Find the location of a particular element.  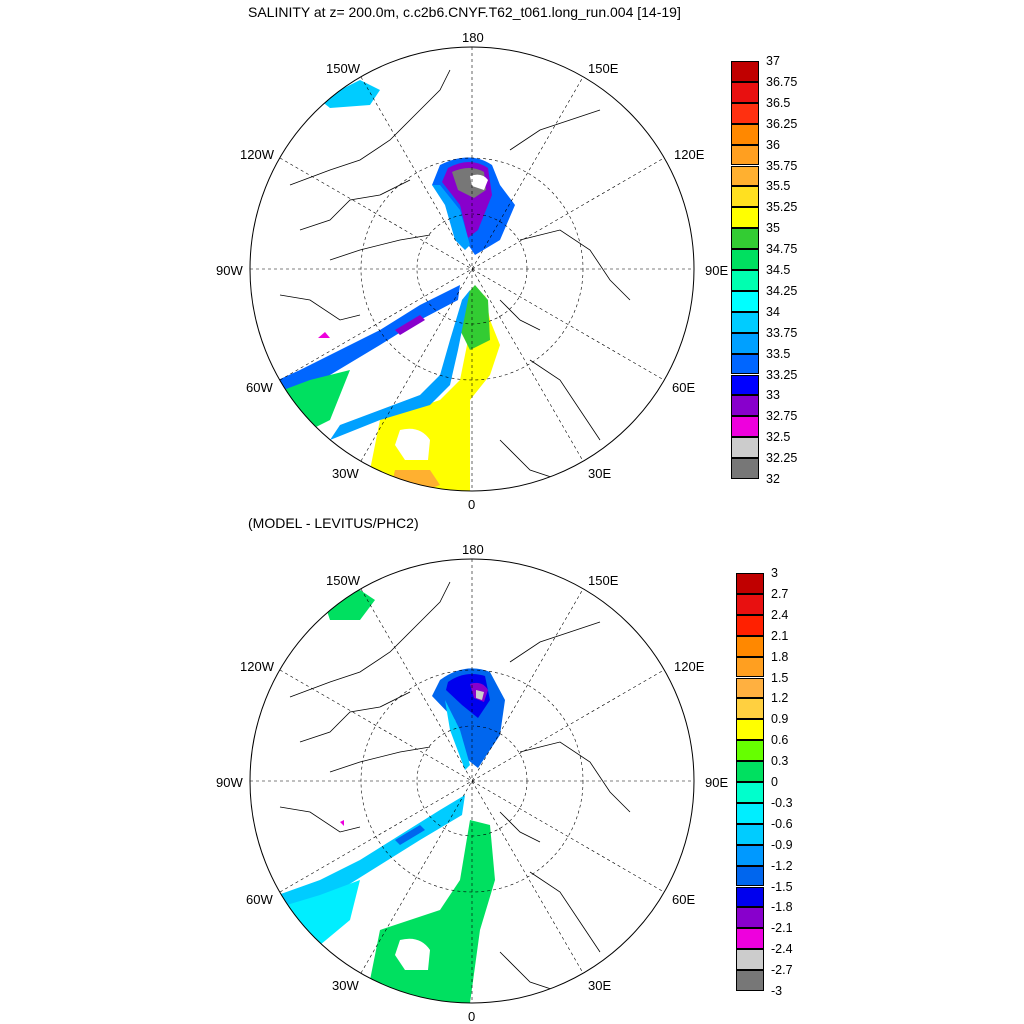

top-colorbar-tick-label: 32.25 is located at coordinates (782, 458).